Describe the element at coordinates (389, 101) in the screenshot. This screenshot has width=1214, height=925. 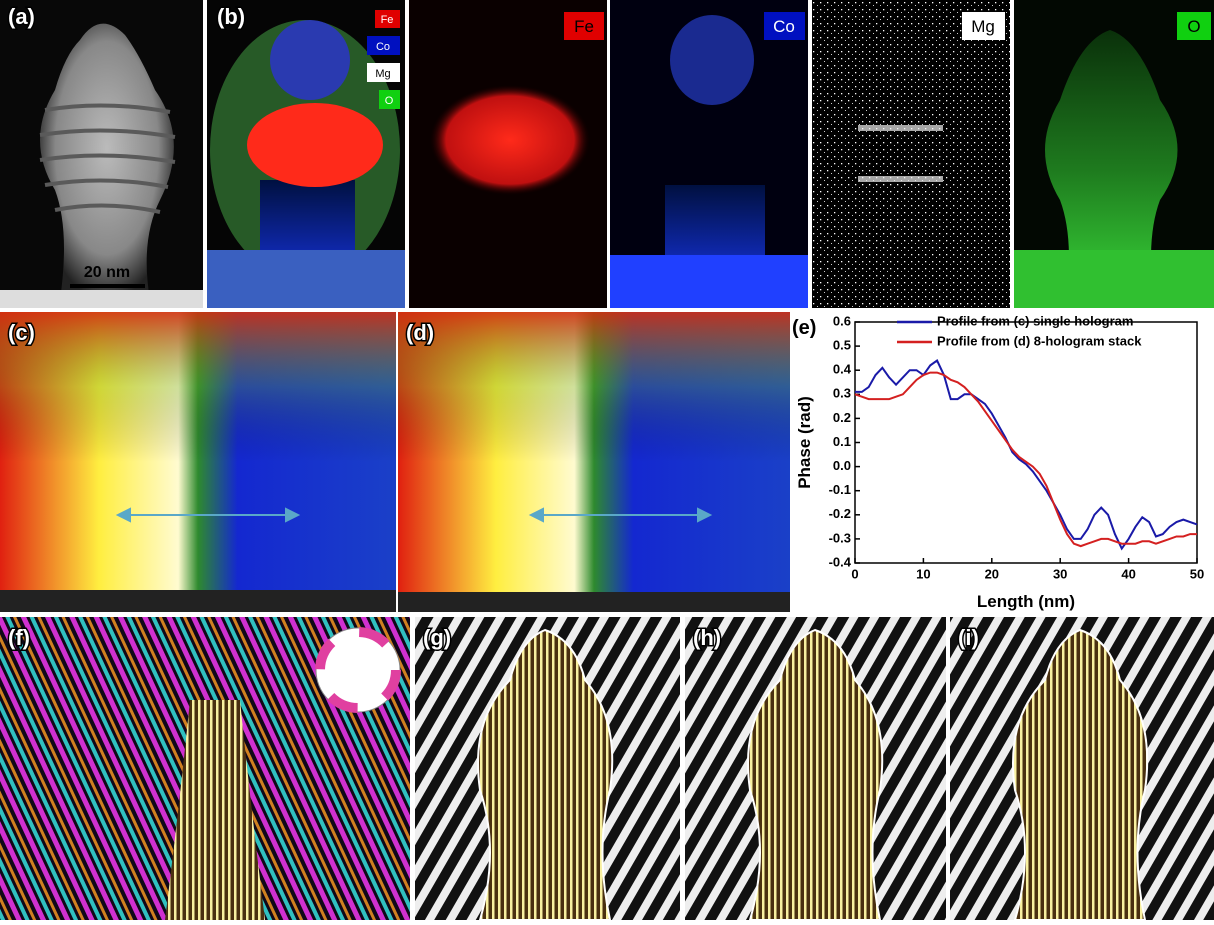
I see `legend-label: O` at that location.